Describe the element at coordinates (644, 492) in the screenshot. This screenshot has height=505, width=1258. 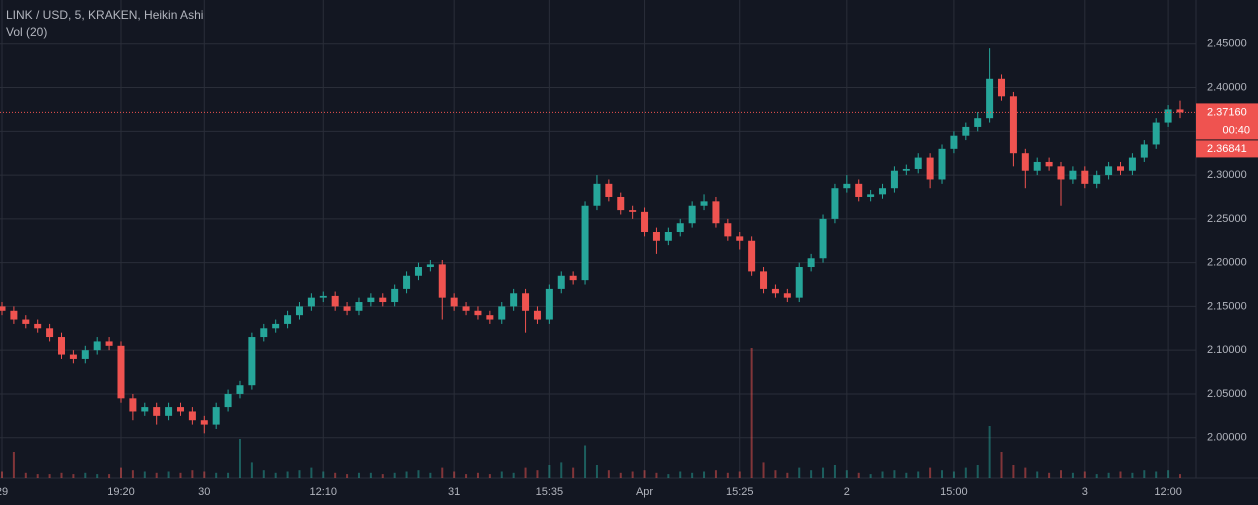
I see `x-tick-label: Apr` at that location.